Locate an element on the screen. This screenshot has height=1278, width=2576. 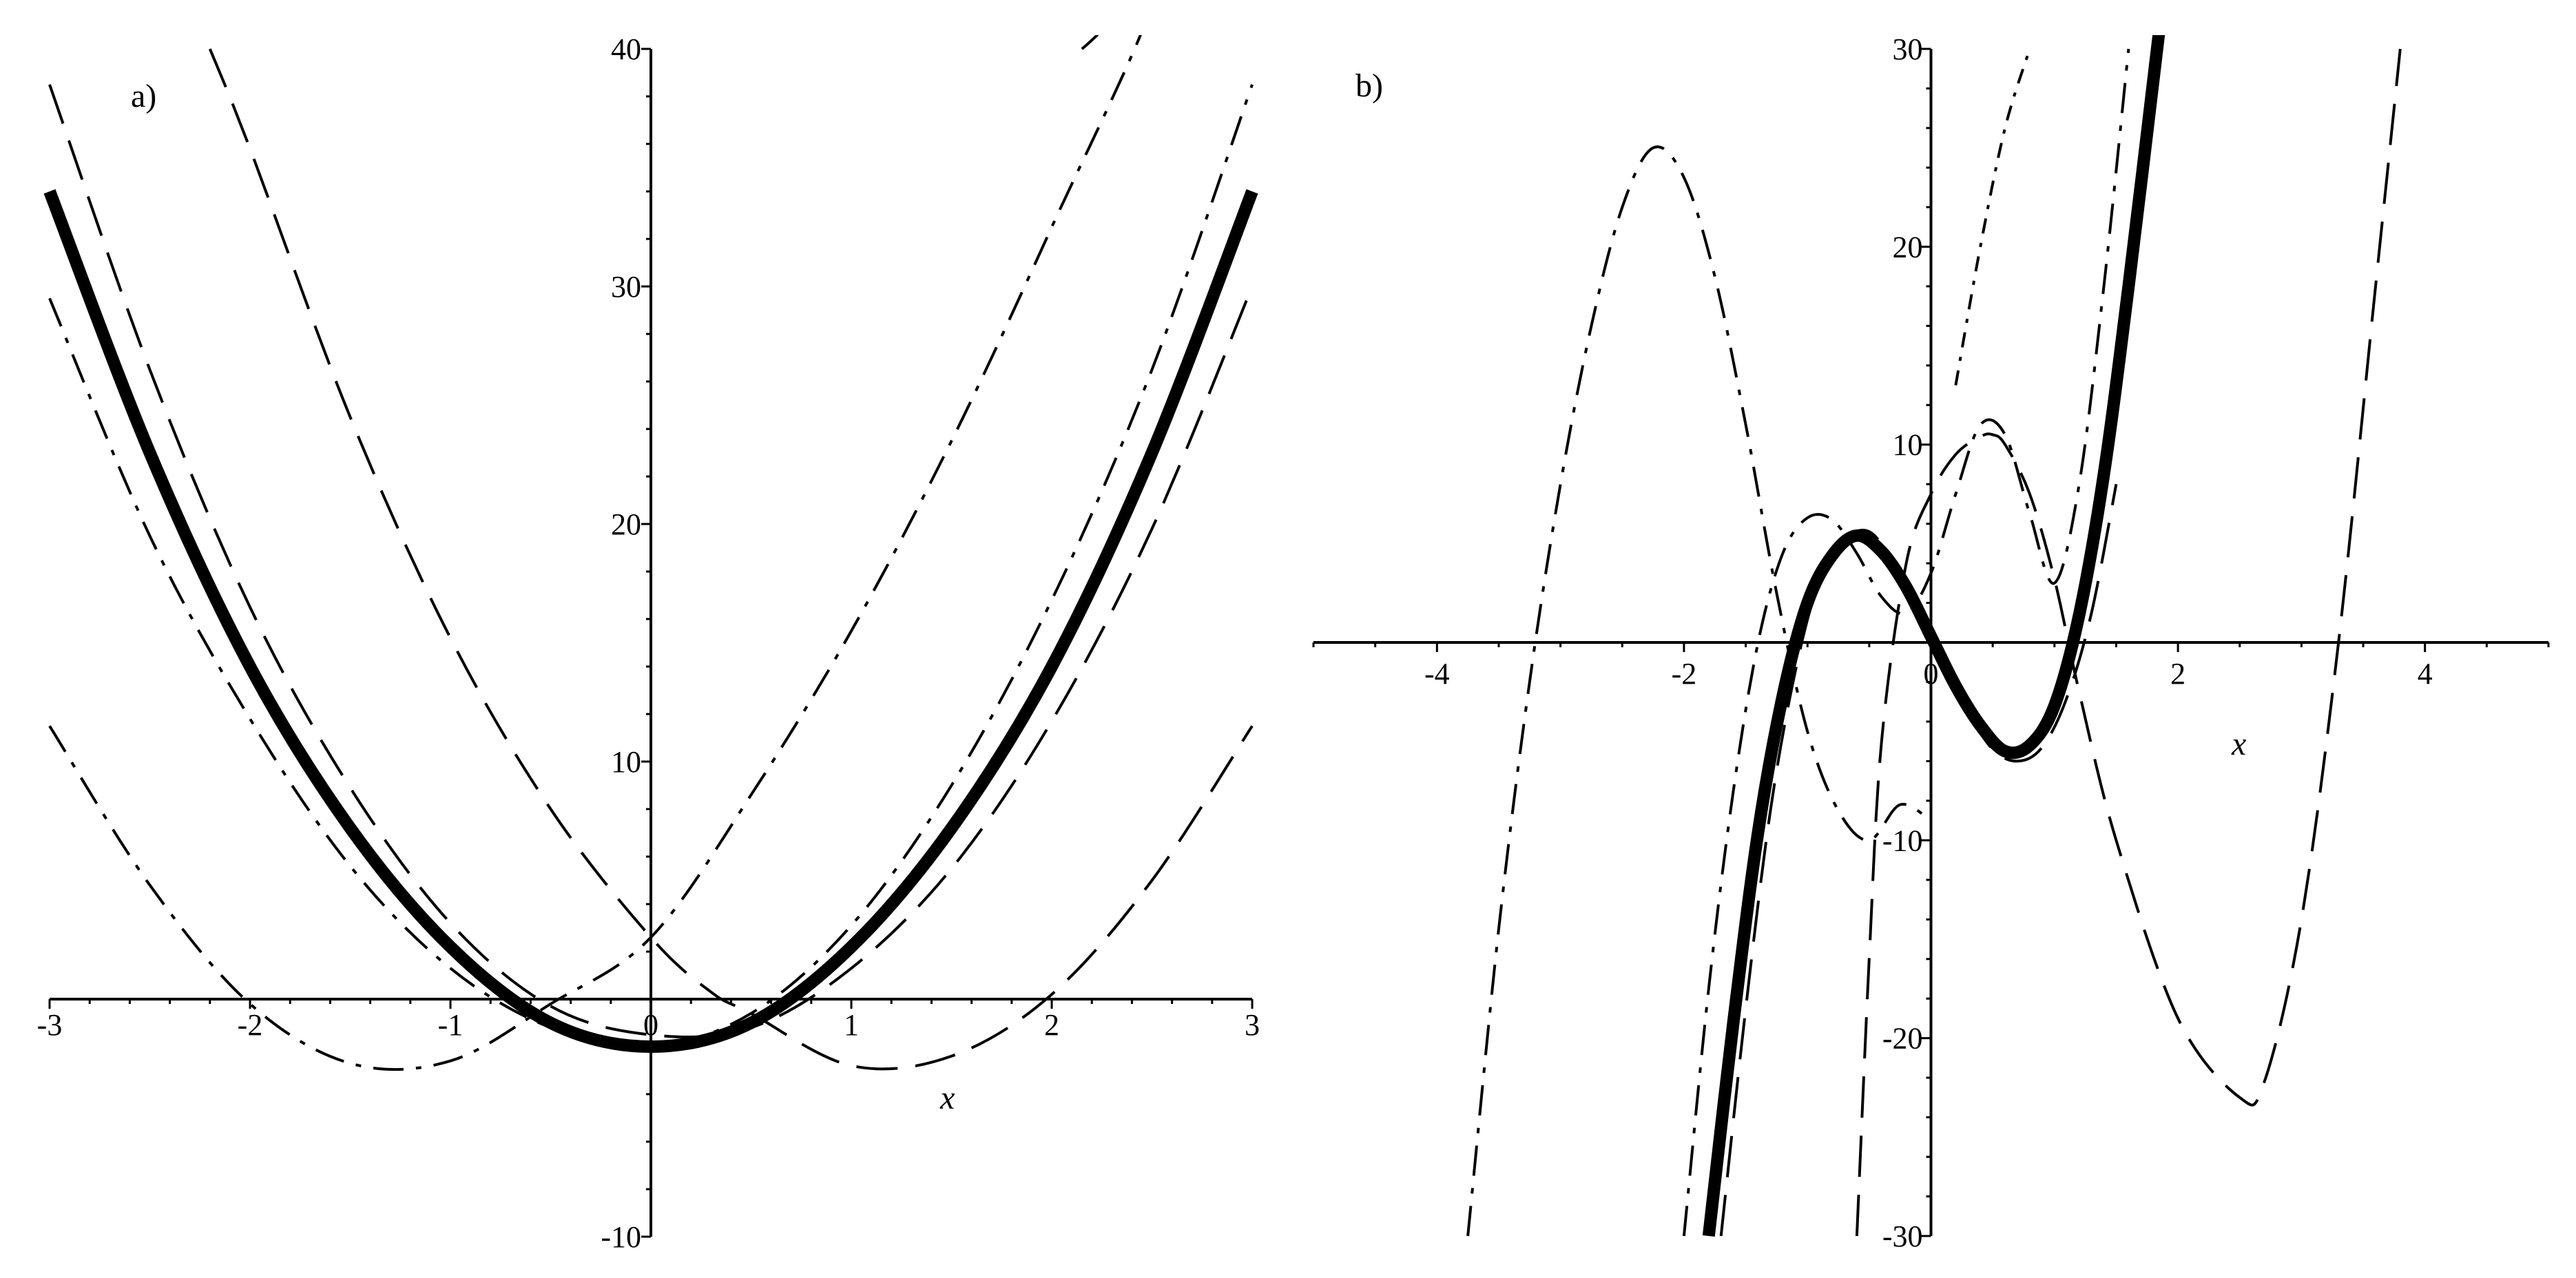
panel-b-x-tick-label: -2 is located at coordinates (1684, 674).